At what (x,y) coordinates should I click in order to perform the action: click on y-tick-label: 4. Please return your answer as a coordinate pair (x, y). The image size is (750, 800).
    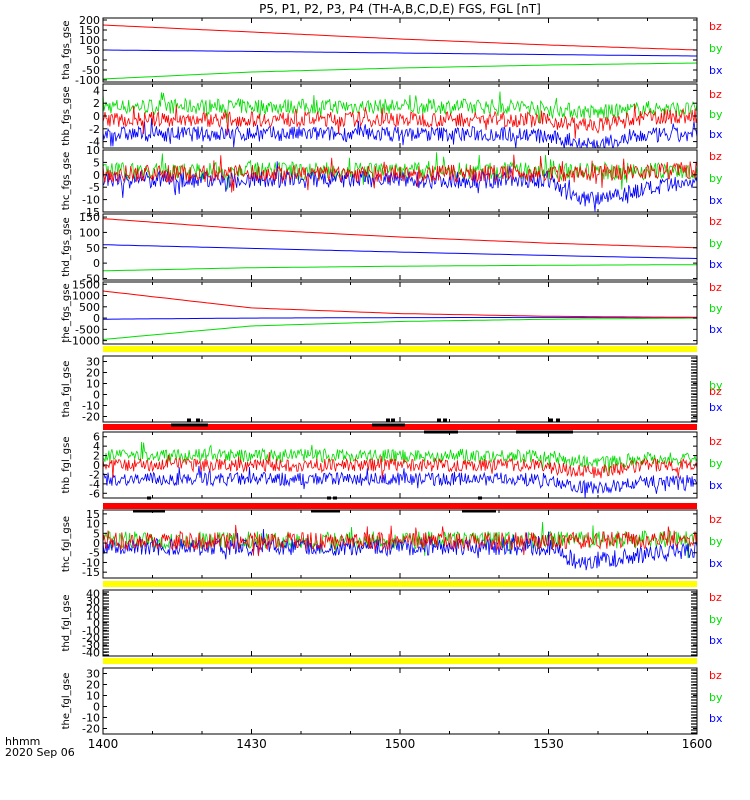
    Looking at the image, I should click on (96, 90).